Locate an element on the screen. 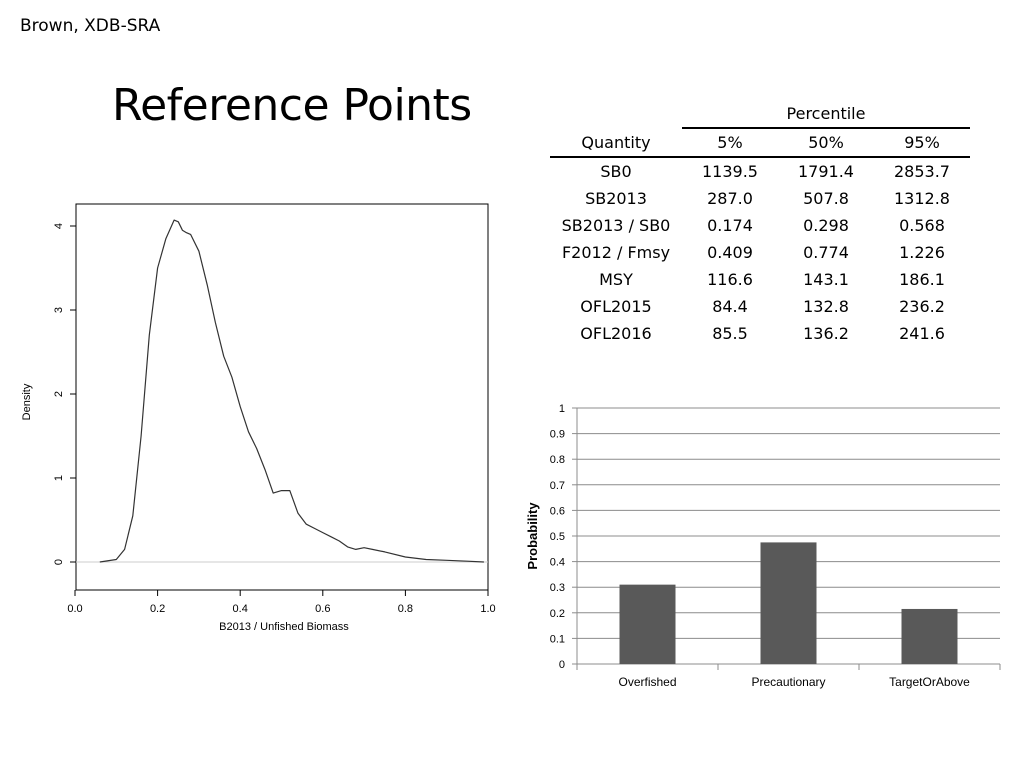  x-tick-label: 0.4 is located at coordinates (240, 609).